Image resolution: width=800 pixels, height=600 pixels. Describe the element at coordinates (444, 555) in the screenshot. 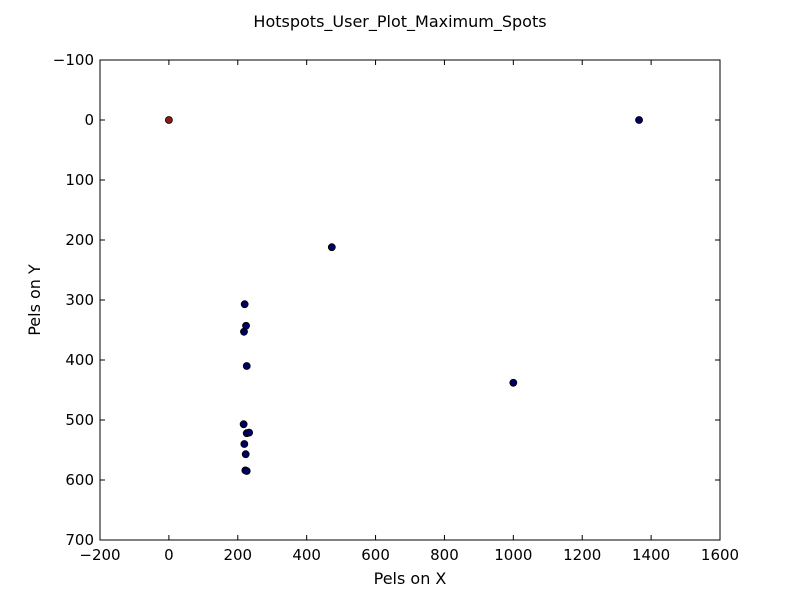

I see `x-tick-label: 800` at that location.